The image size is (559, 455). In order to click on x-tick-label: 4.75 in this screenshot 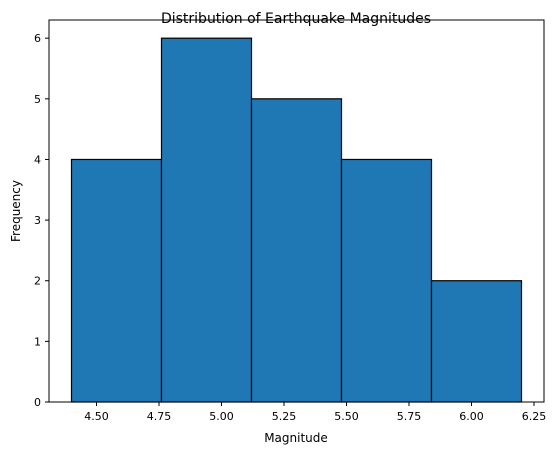, I will do `click(159, 416)`.